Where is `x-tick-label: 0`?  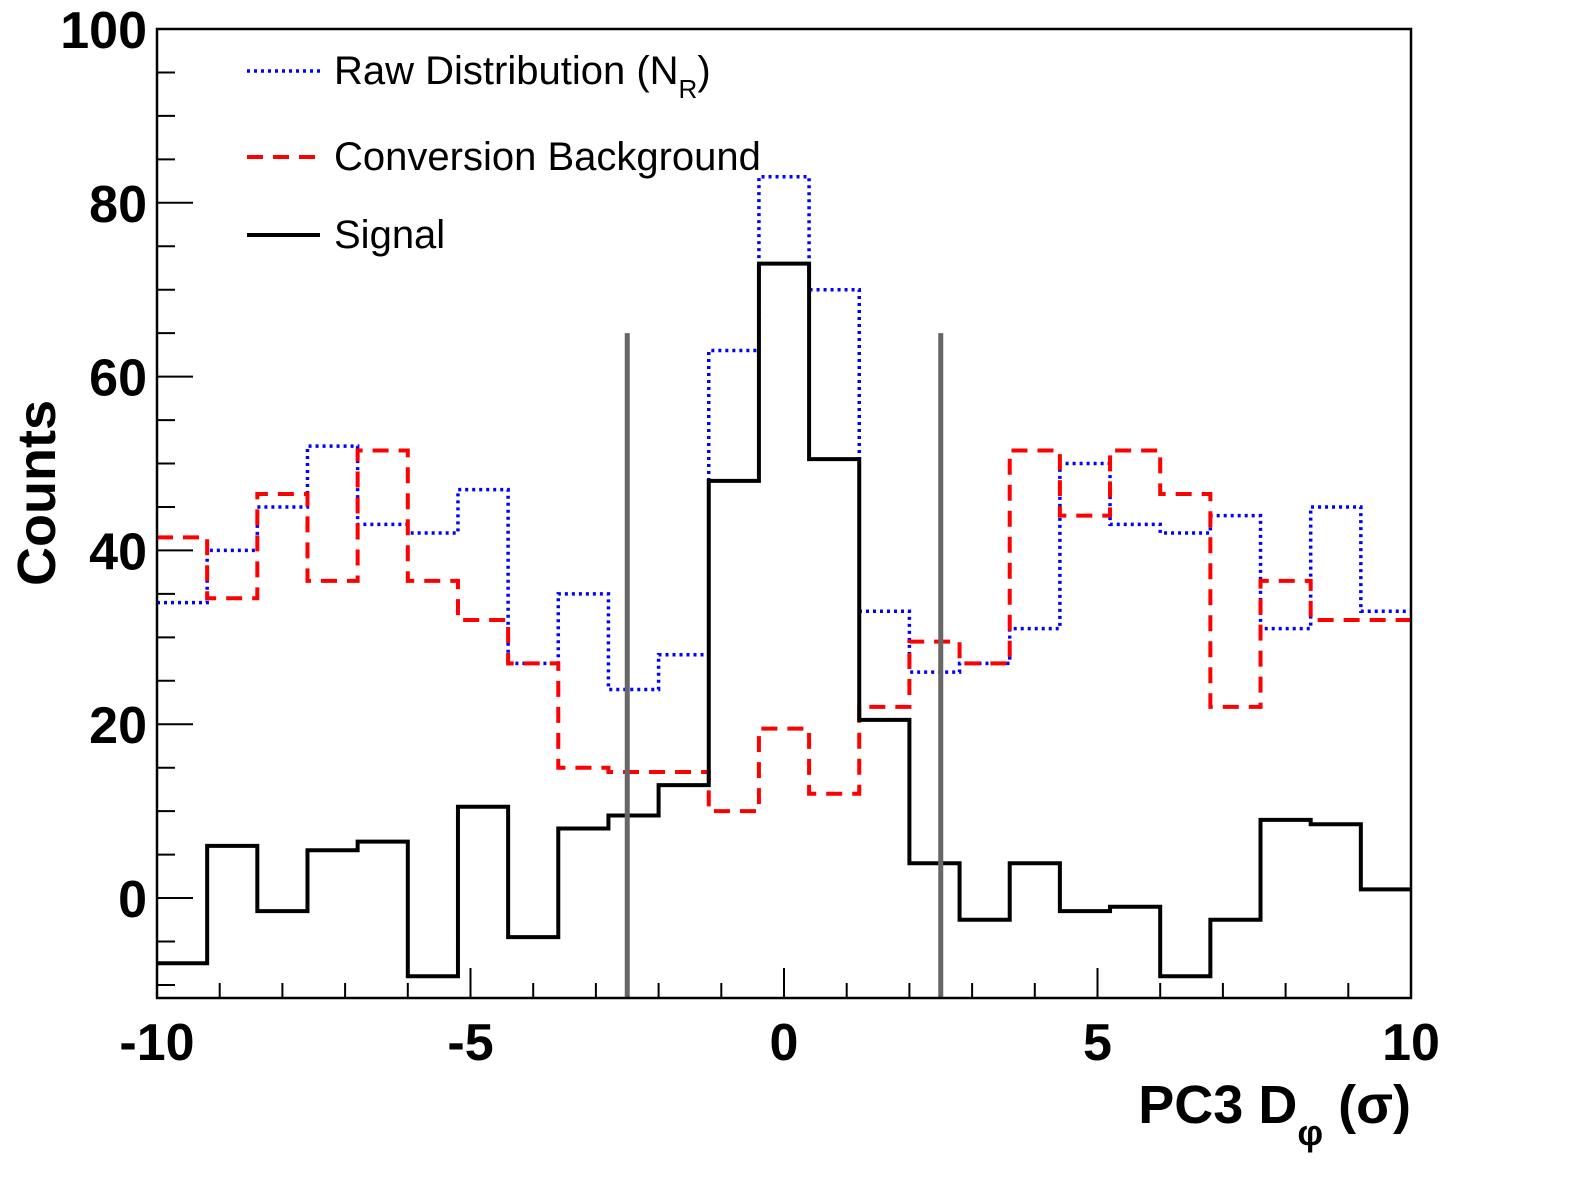 x-tick-label: 0 is located at coordinates (784, 1043).